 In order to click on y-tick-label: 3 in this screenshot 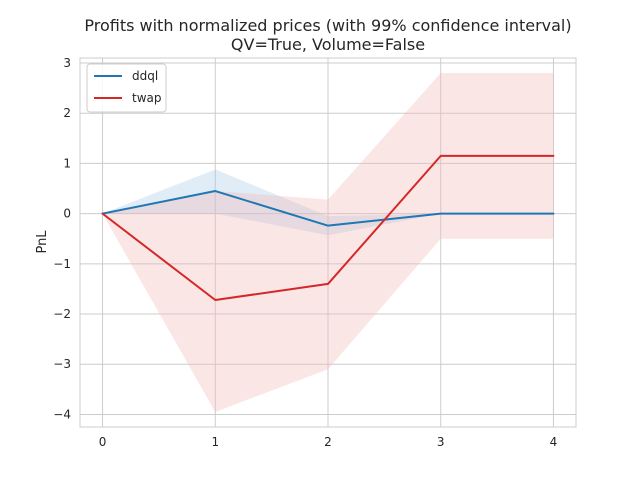, I will do `click(67, 63)`.